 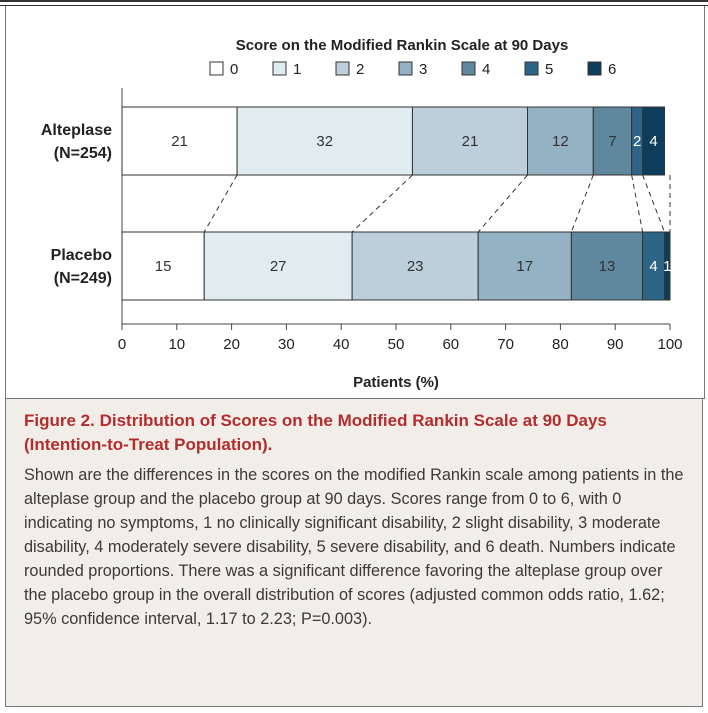 What do you see at coordinates (59, 420) in the screenshot?
I see `figure-label: Figure 2.` at bounding box center [59, 420].